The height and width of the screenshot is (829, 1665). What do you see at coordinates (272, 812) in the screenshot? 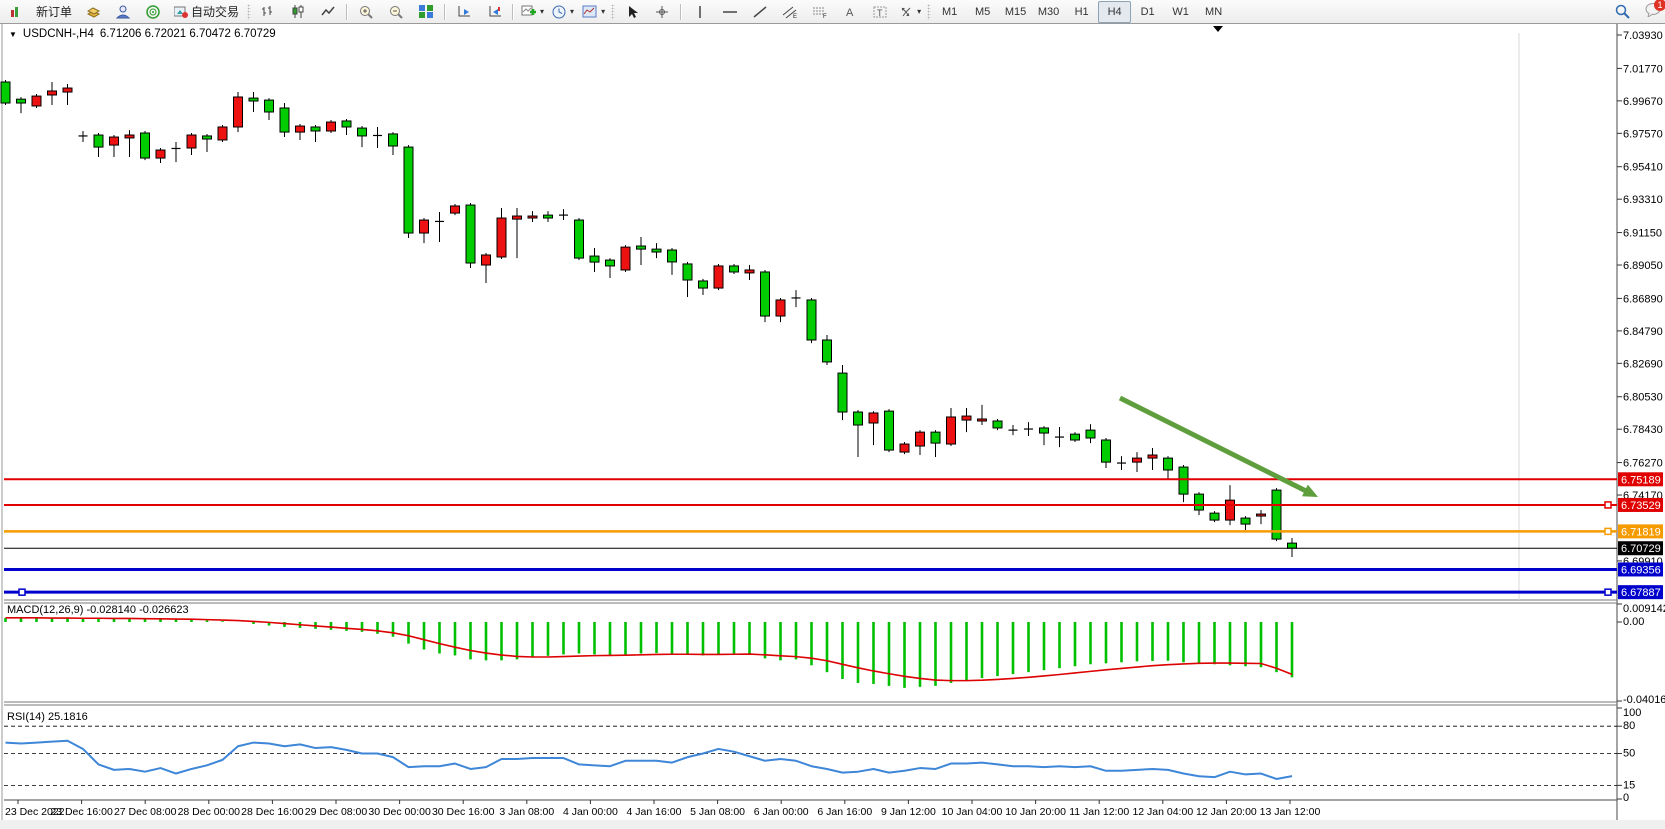
I see `time-tick-label: 28 Dec 16:00` at bounding box center [272, 812].